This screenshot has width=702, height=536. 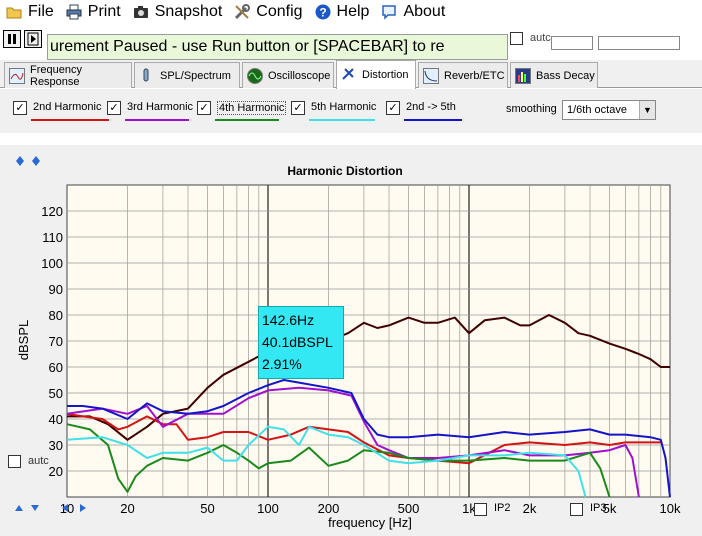 I want to click on scroll-controls-bottom, so click(x=50, y=508).